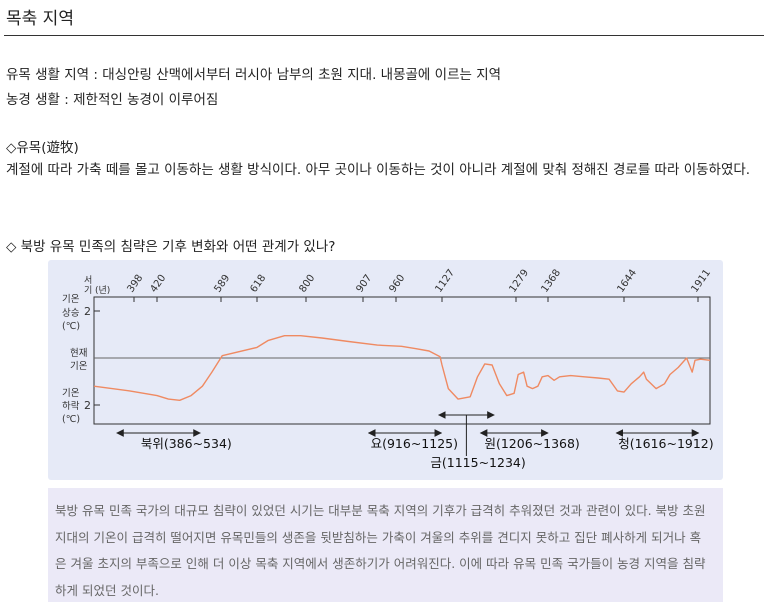 This screenshot has height=607, width=764. Describe the element at coordinates (135, 284) in the screenshot. I see `year-tick-label: 398` at that location.